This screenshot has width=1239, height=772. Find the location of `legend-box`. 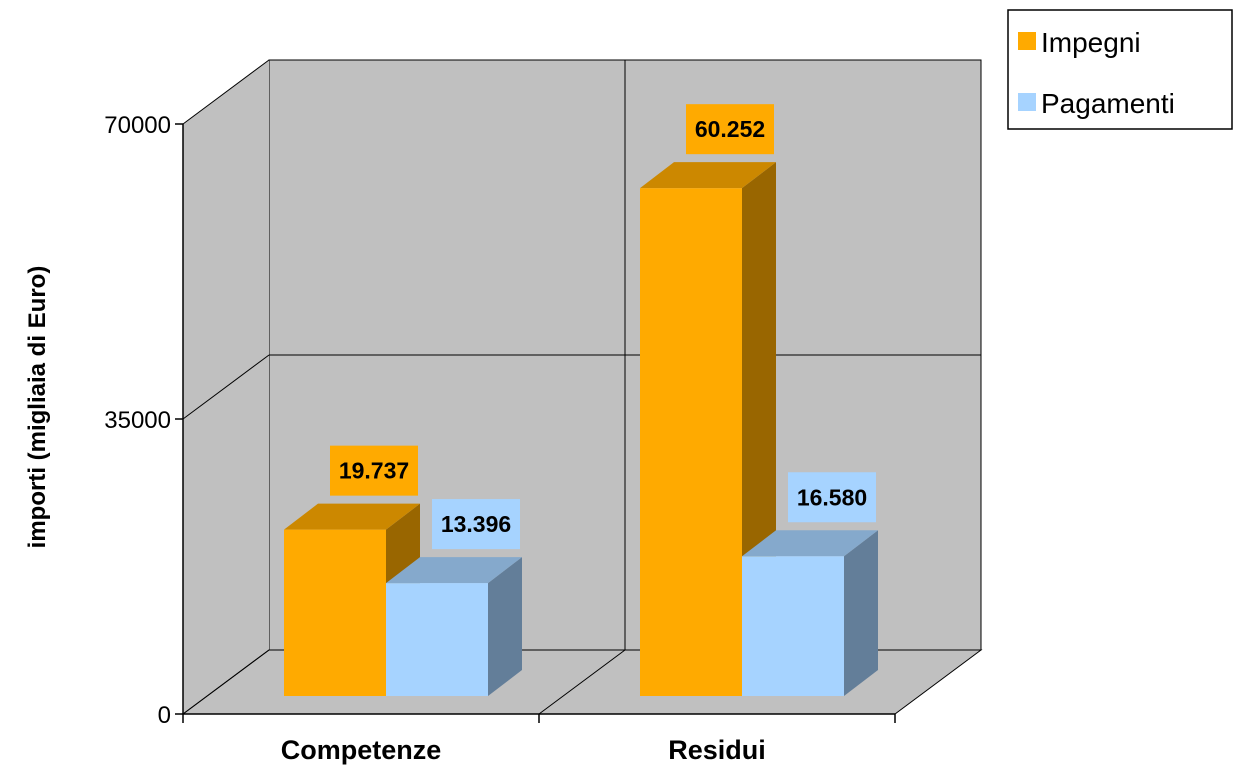

legend-box is located at coordinates (1120, 69).